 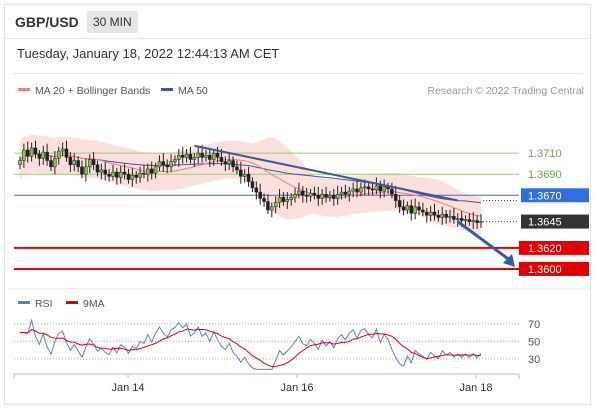 What do you see at coordinates (555, 221) in the screenshot?
I see `level-badge` at bounding box center [555, 221].